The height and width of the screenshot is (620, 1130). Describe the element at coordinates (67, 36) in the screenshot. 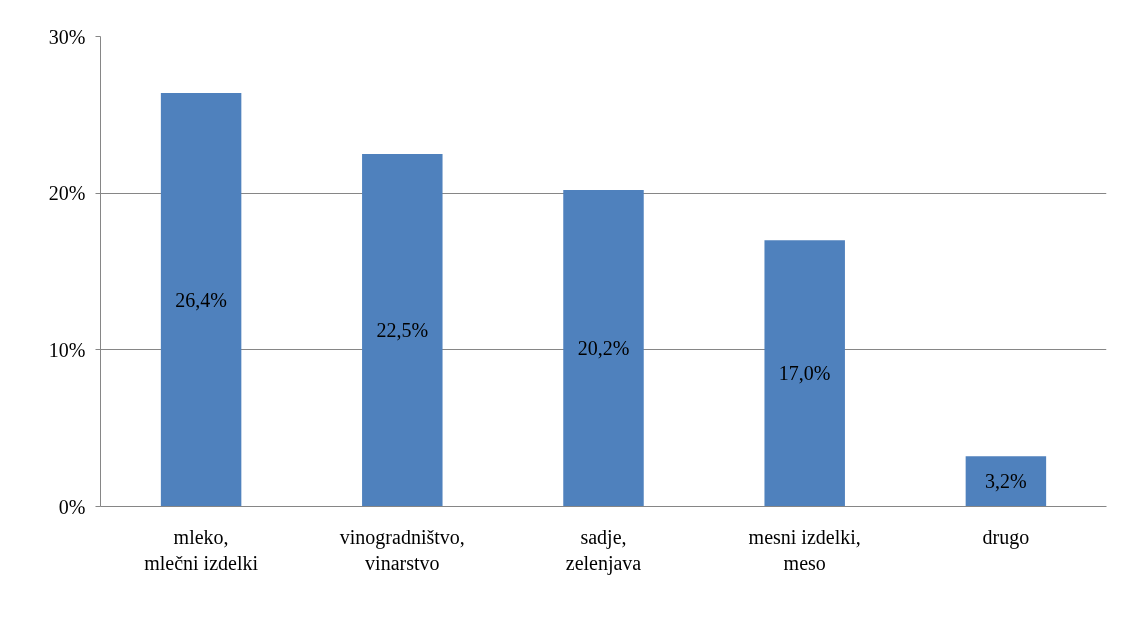

I see `y-tick-label: 30%` at that location.